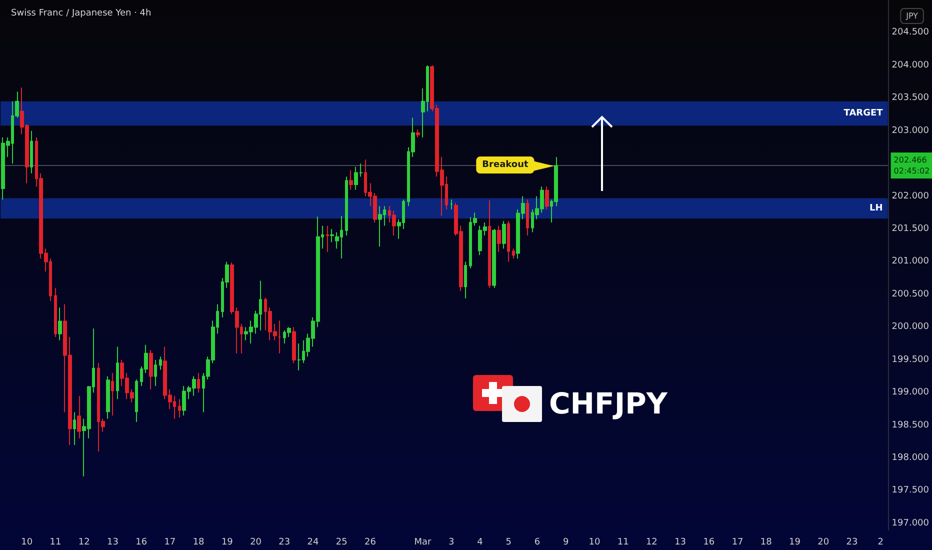  I want to click on y-tick-label: 200.000, so click(911, 327).